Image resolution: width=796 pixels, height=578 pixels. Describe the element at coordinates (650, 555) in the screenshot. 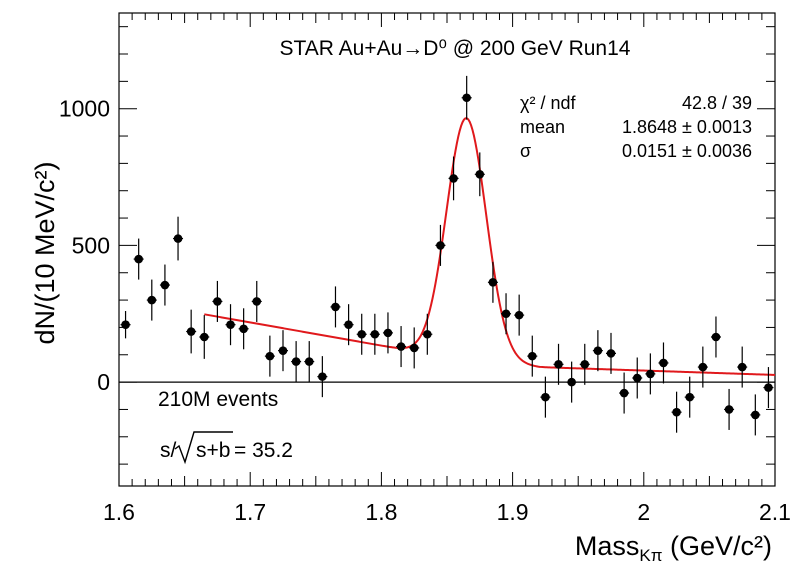

I see `x-axis-label-subscript: Kπ` at that location.